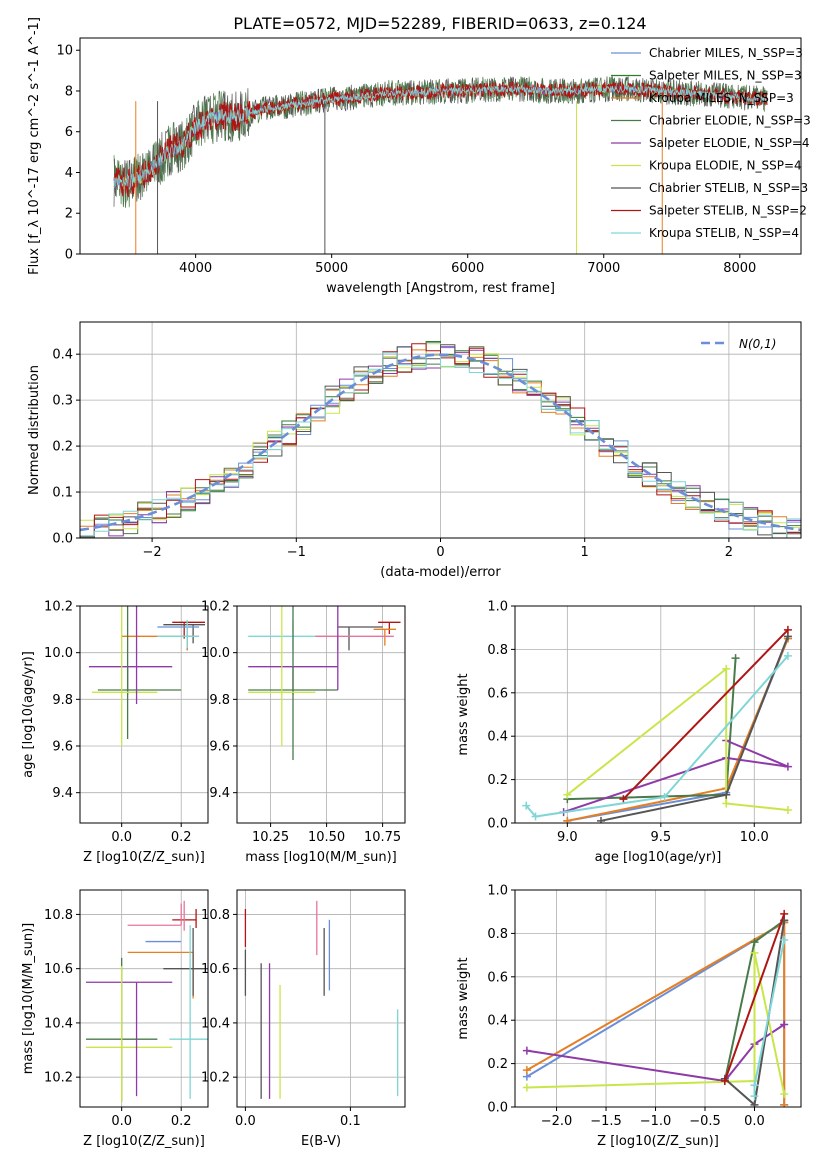  I want to click on x-axis-label: age [log10(age/yr)], so click(658, 857).